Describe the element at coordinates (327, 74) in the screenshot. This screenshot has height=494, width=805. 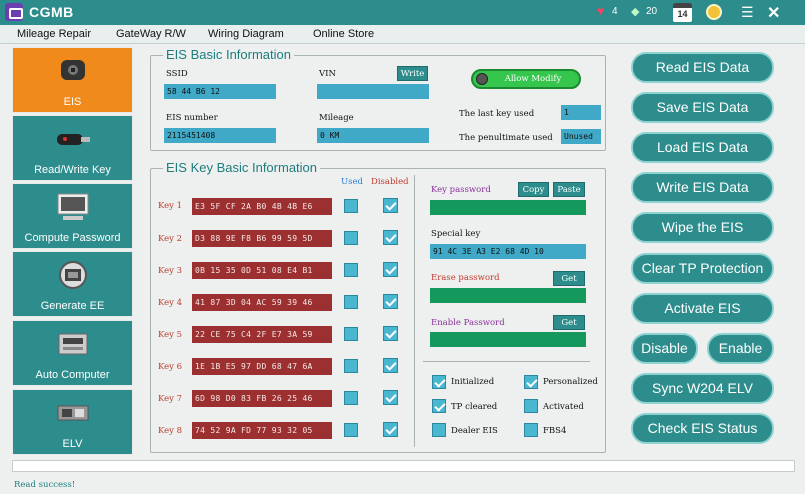
I see `vin-label: VIN` at that location.